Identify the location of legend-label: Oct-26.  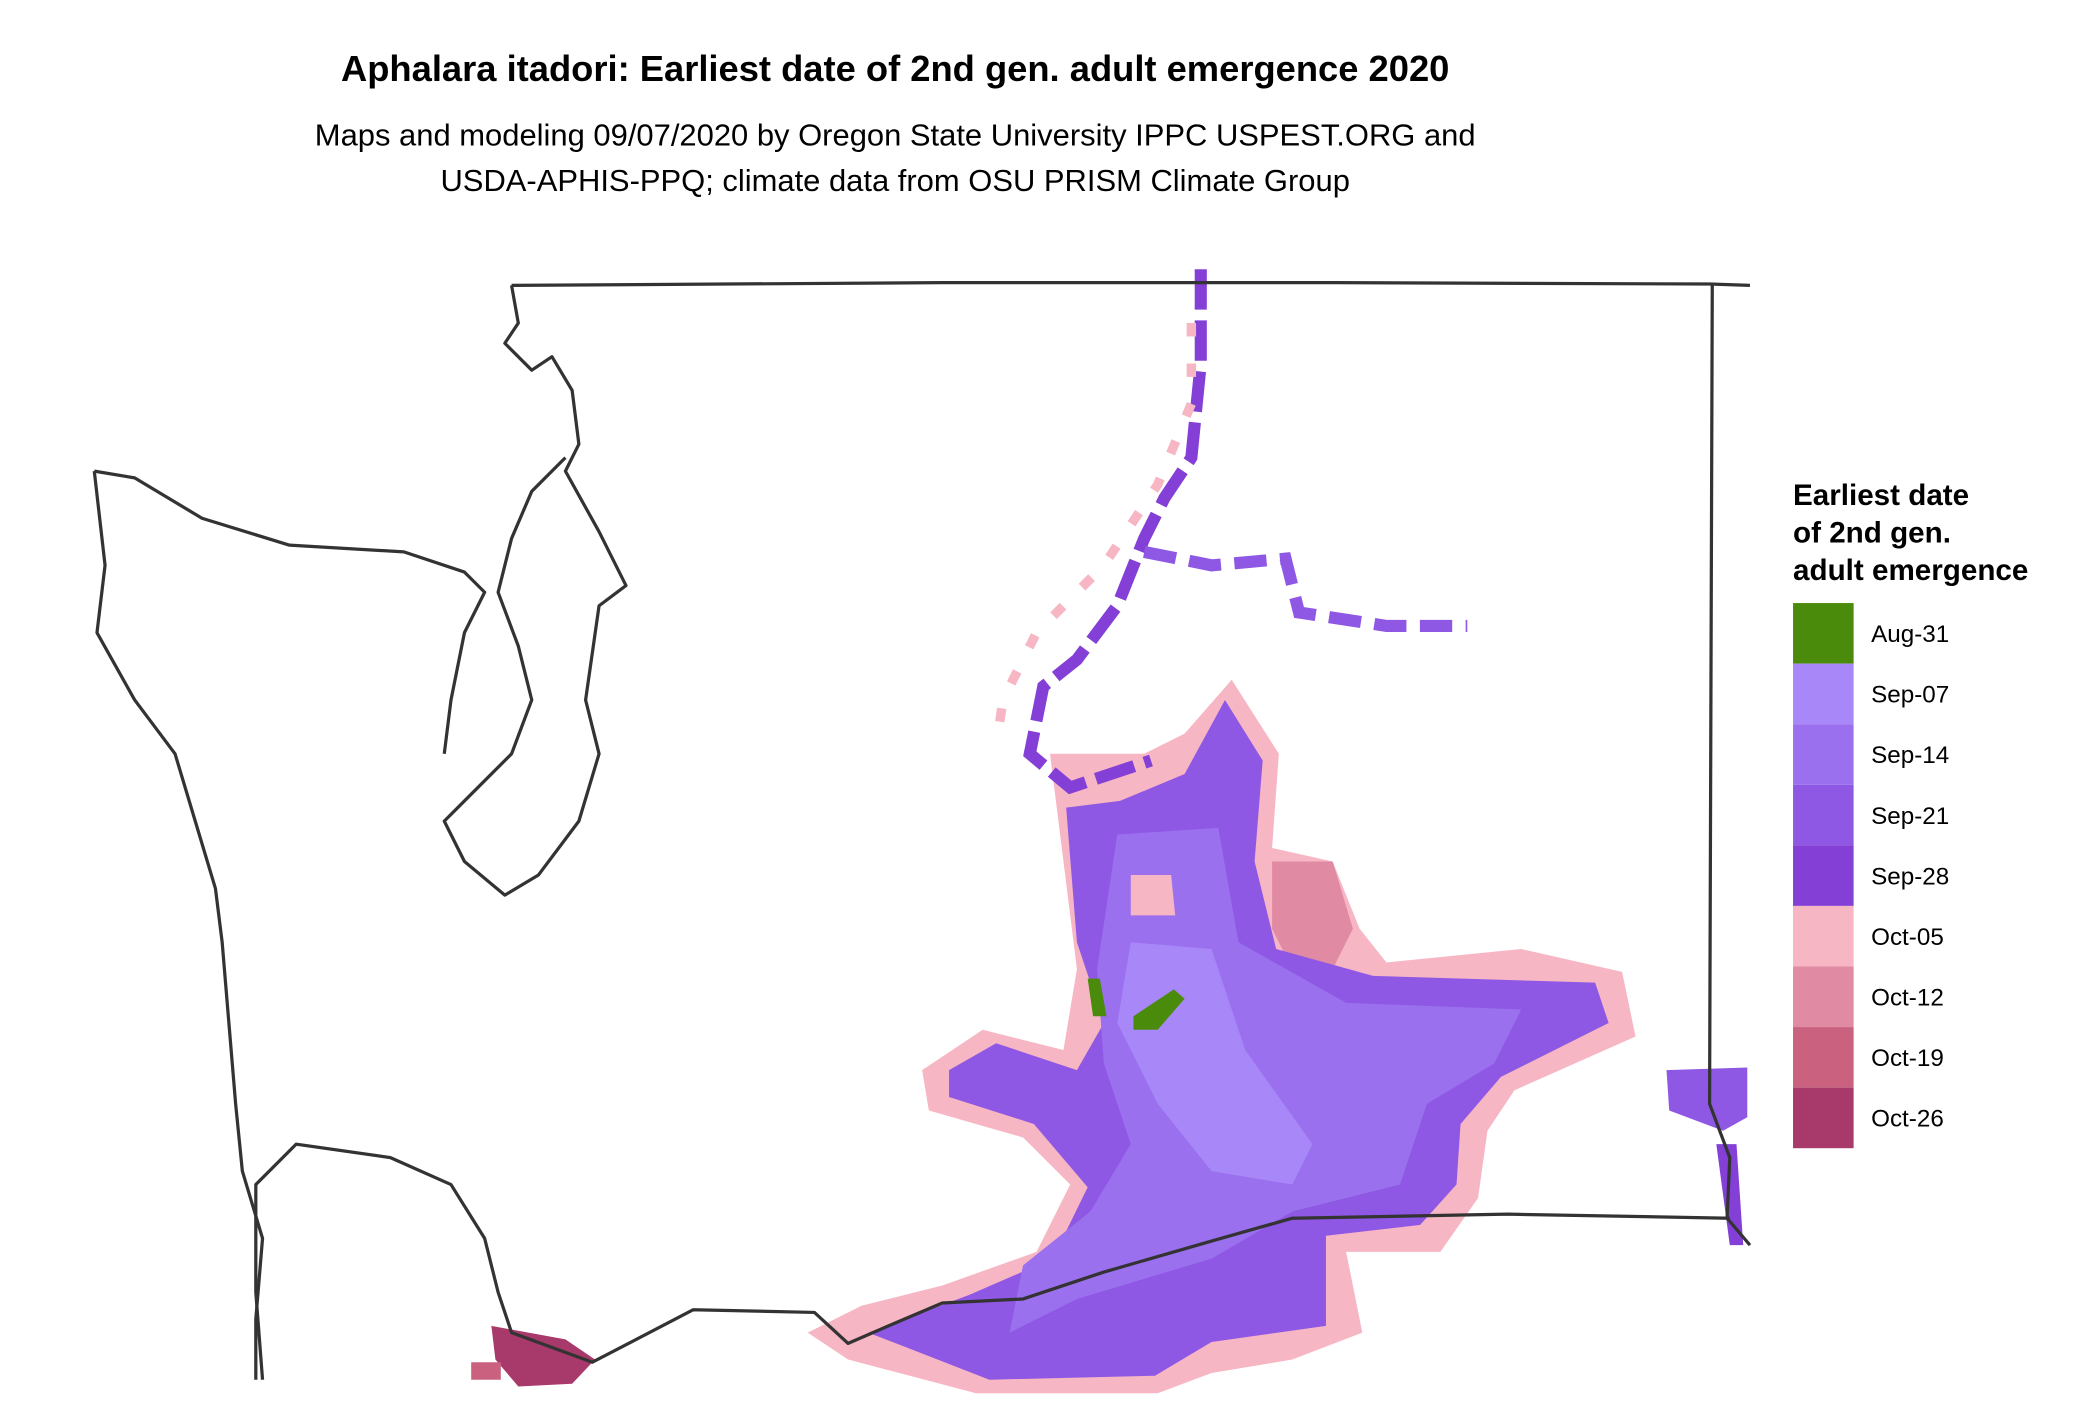
(1907, 1119).